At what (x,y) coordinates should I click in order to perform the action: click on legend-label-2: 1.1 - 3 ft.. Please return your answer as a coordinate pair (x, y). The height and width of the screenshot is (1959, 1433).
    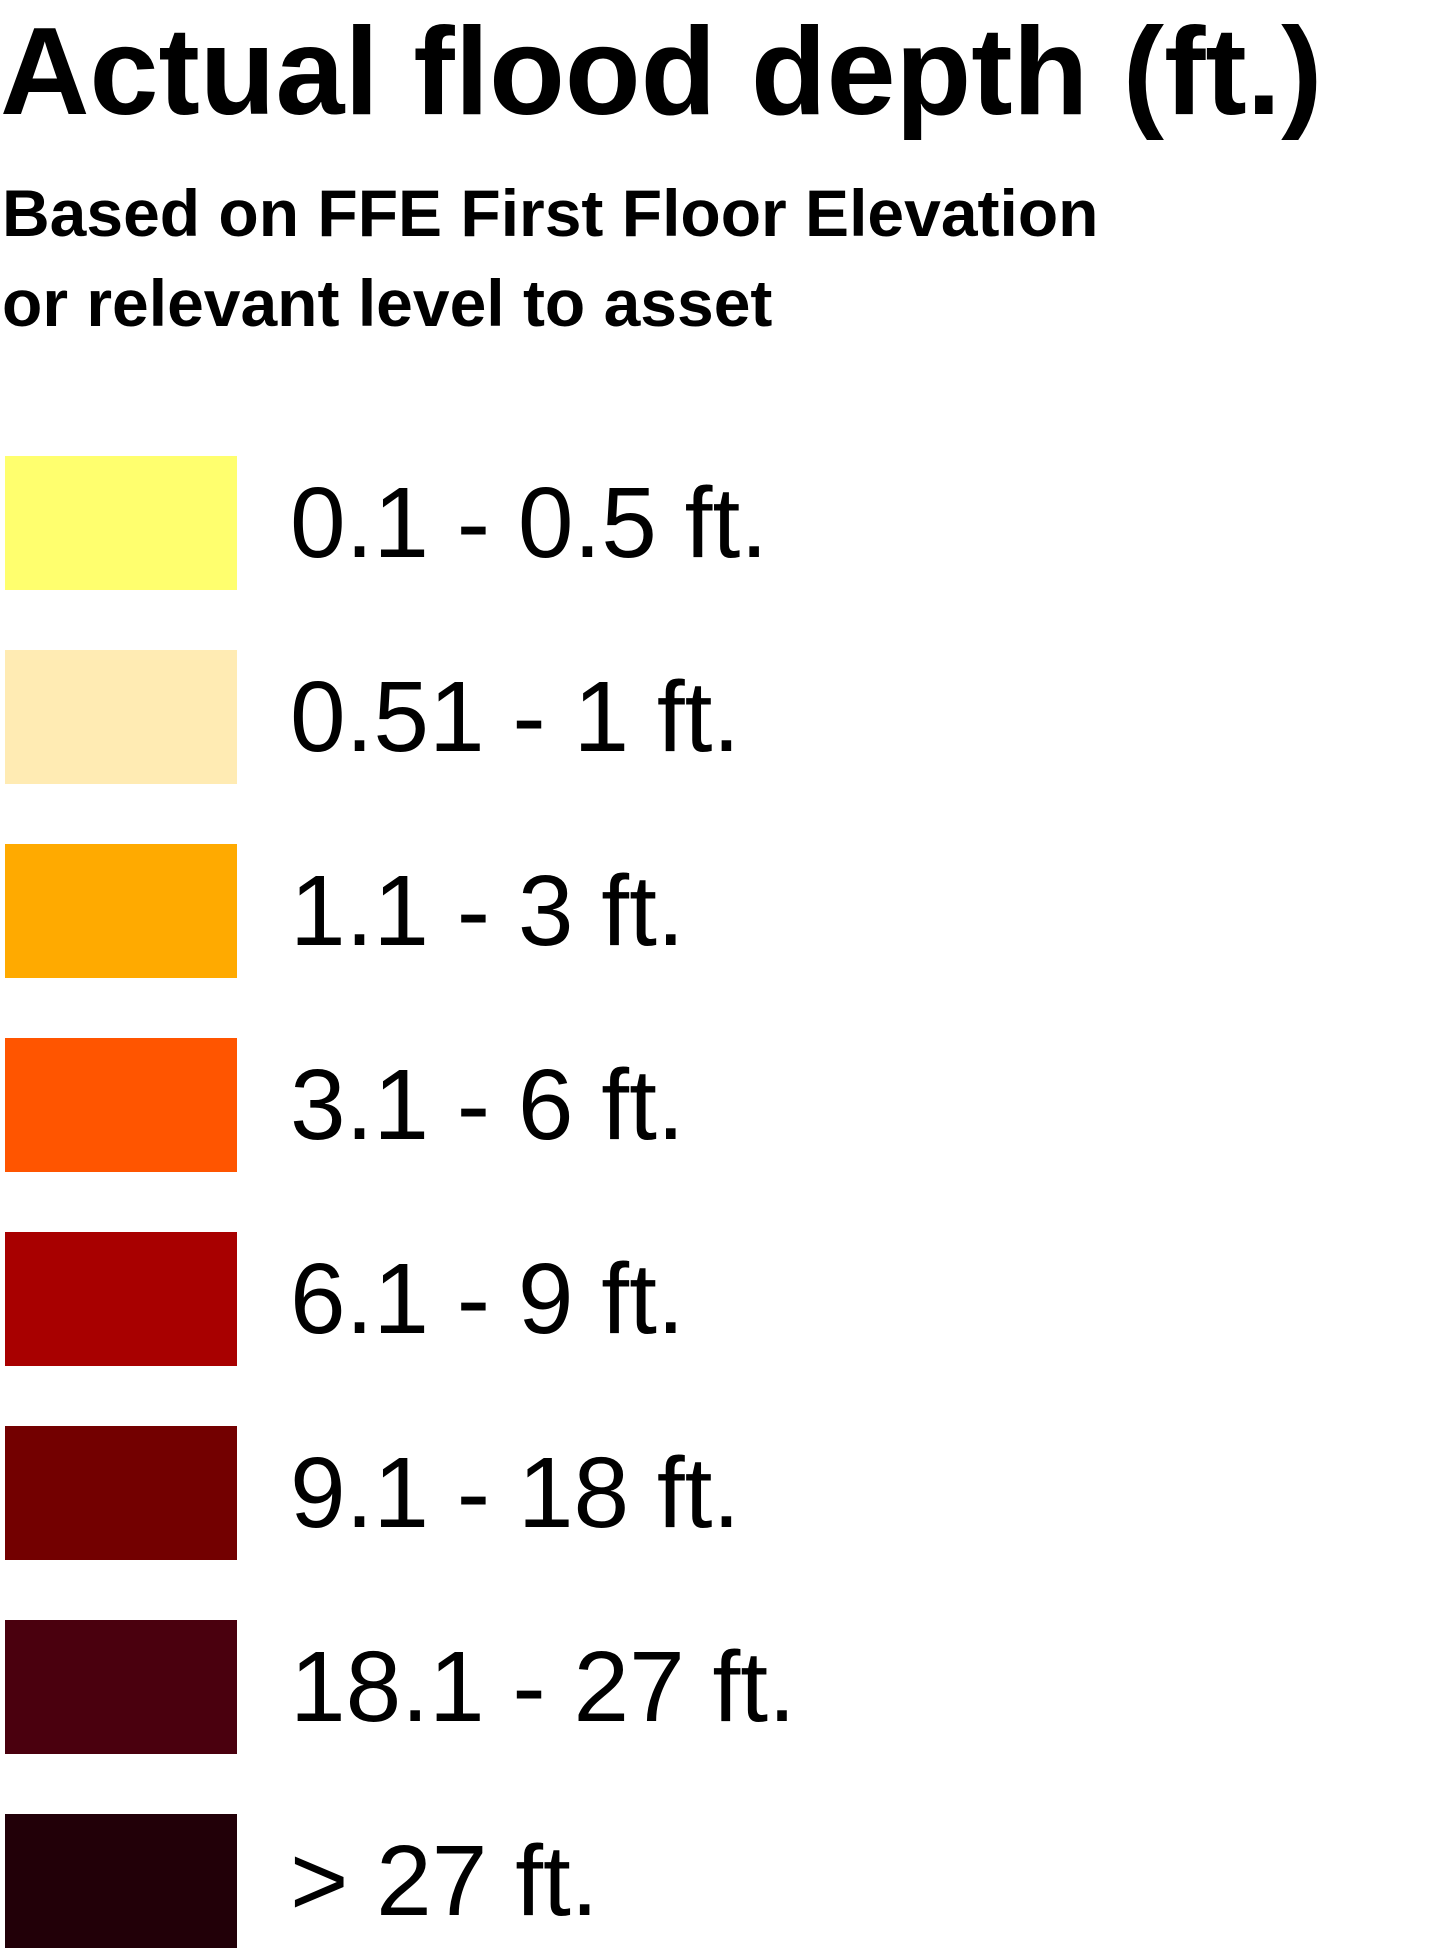
    Looking at the image, I should click on (487, 911).